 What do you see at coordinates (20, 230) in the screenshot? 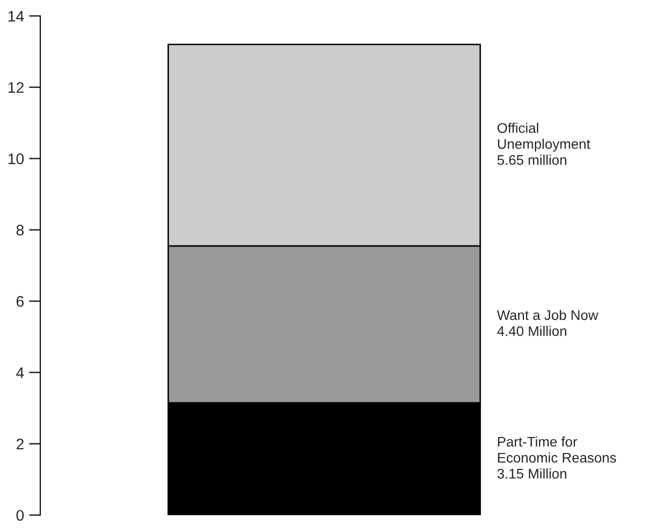
I see `y-tick-label: 8` at bounding box center [20, 230].